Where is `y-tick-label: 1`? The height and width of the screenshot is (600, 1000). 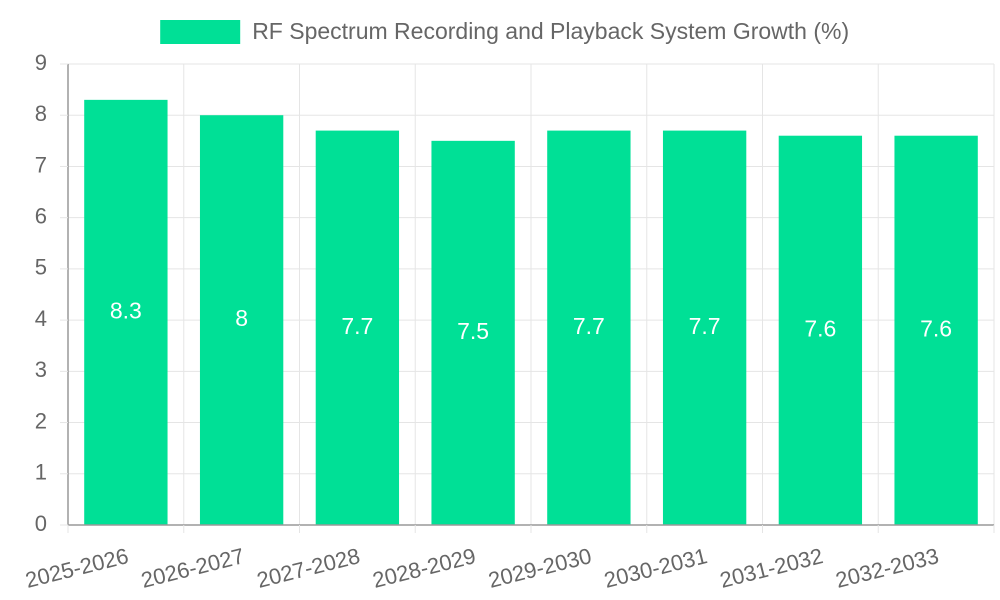 y-tick-label: 1 is located at coordinates (41, 472).